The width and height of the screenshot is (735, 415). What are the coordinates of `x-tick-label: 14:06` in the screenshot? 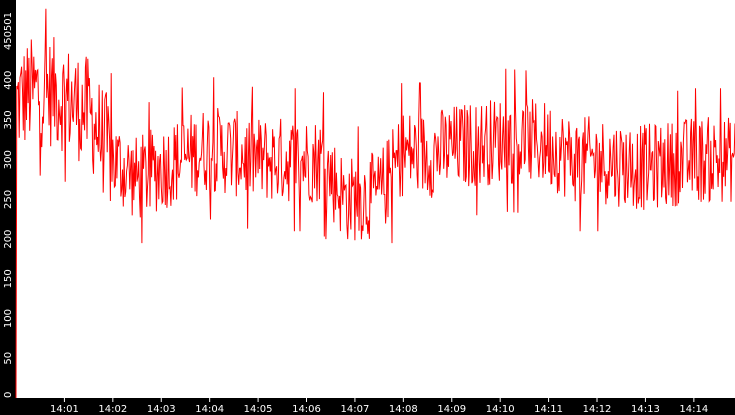 It's located at (306, 409).